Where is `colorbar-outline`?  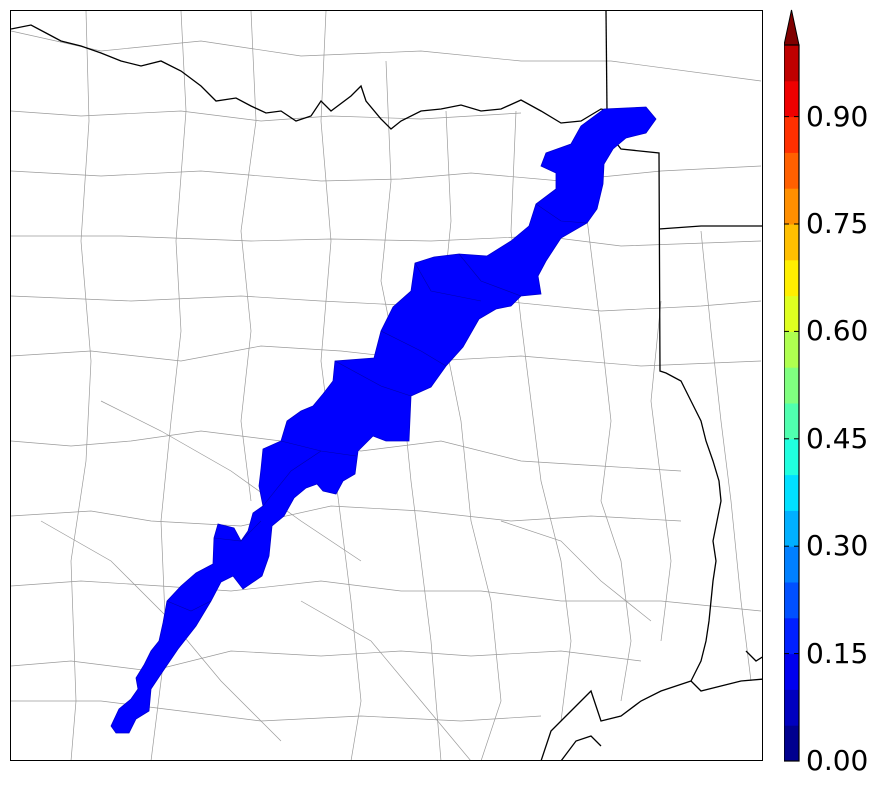
colorbar-outline is located at coordinates (792, 403).